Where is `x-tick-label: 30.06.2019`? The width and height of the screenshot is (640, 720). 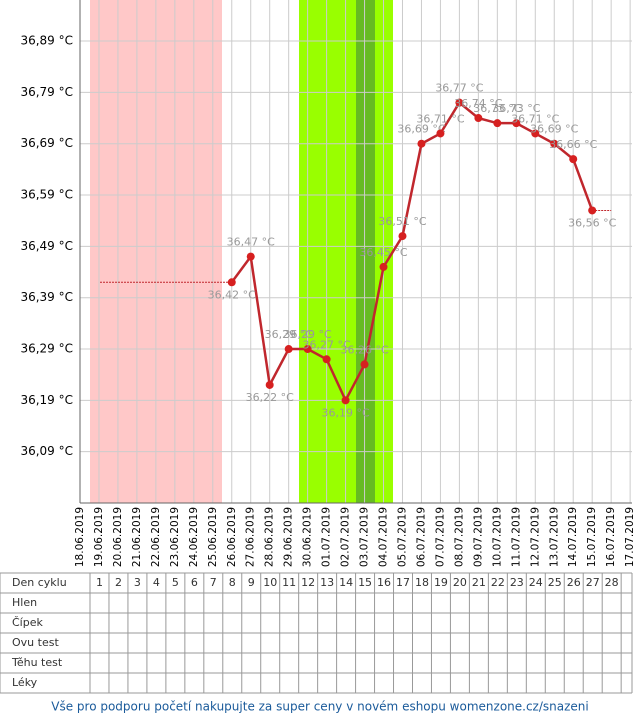 x-tick-label: 30.06.2019 is located at coordinates (308, 537).